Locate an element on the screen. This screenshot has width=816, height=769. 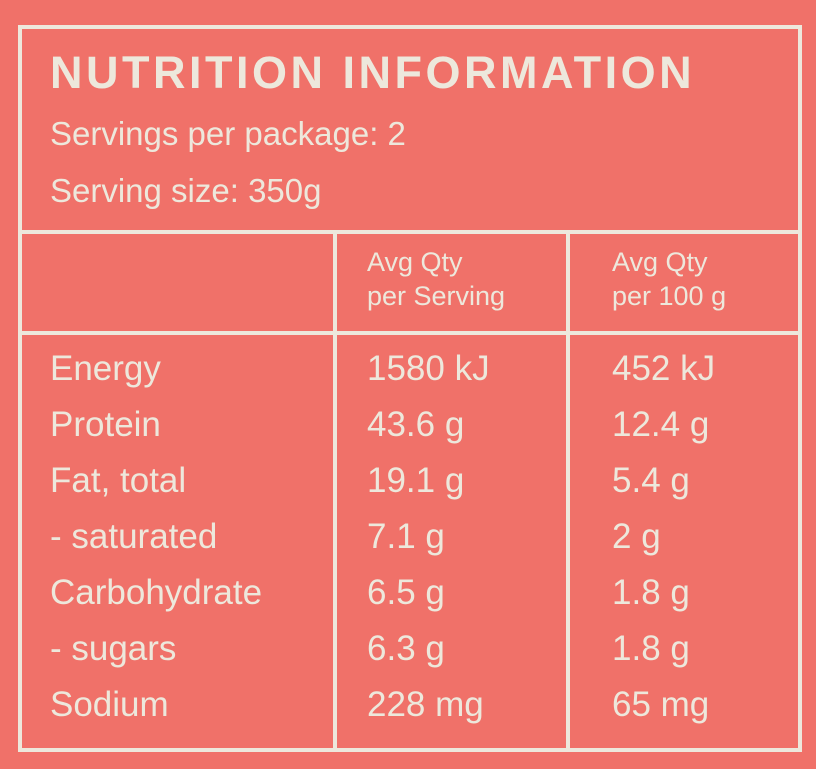
nutrient-label: Energy is located at coordinates (105, 368).